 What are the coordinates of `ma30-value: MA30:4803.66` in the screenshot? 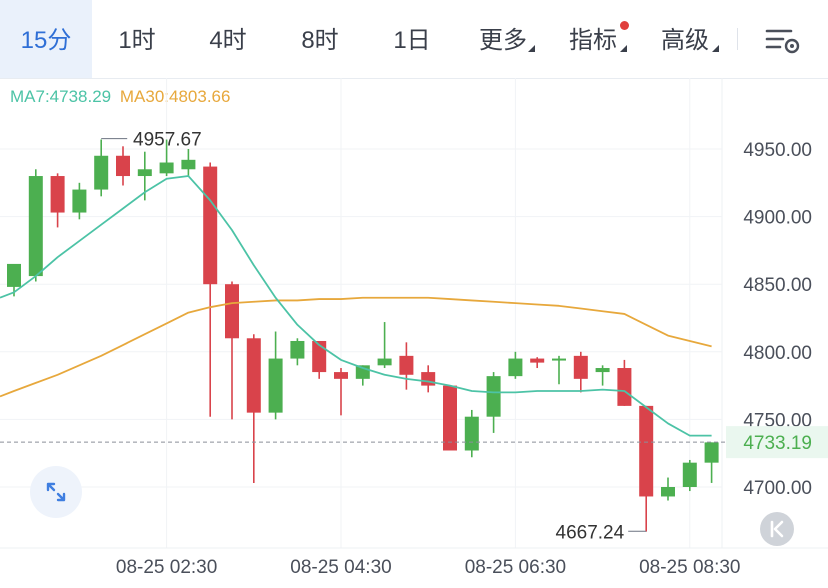 It's located at (175, 96).